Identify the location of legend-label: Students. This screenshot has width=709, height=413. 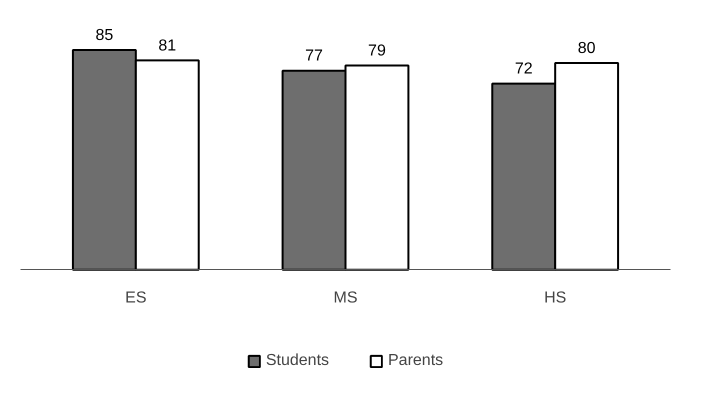
(298, 361).